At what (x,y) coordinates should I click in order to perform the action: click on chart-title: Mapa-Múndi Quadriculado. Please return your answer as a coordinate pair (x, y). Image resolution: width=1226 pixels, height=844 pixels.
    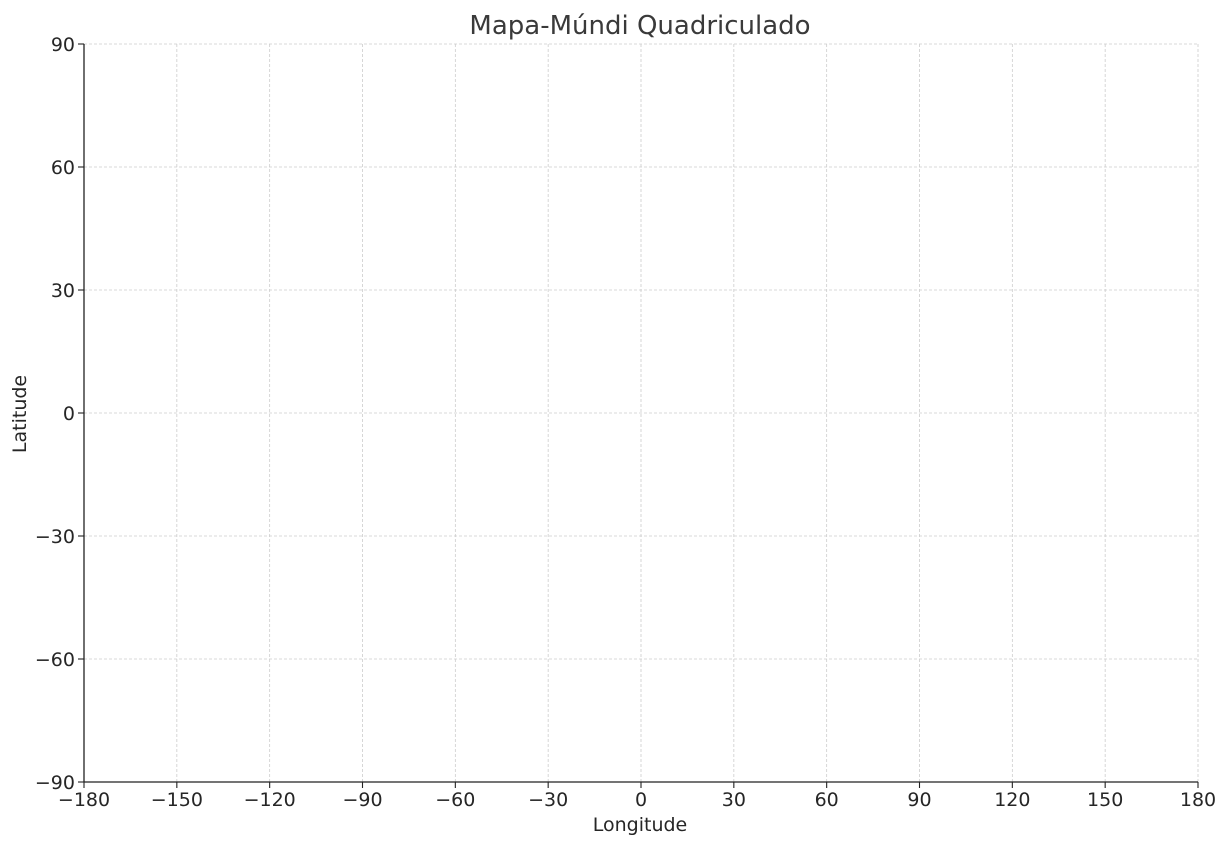
    Looking at the image, I should click on (639, 26).